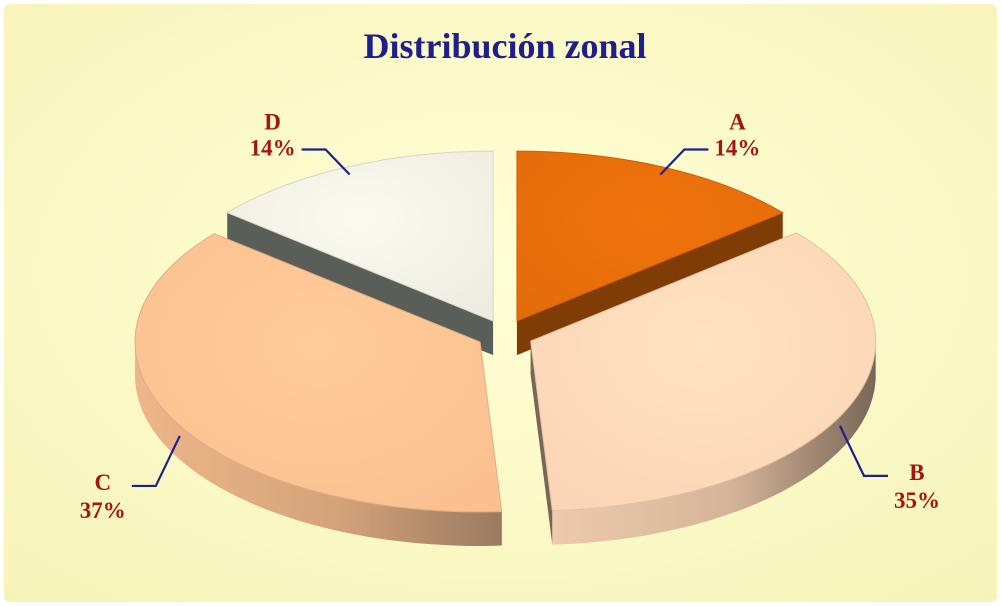 The image size is (1001, 606). Describe the element at coordinates (103, 510) in the screenshot. I see `slice-label-c-value: 37%` at that location.